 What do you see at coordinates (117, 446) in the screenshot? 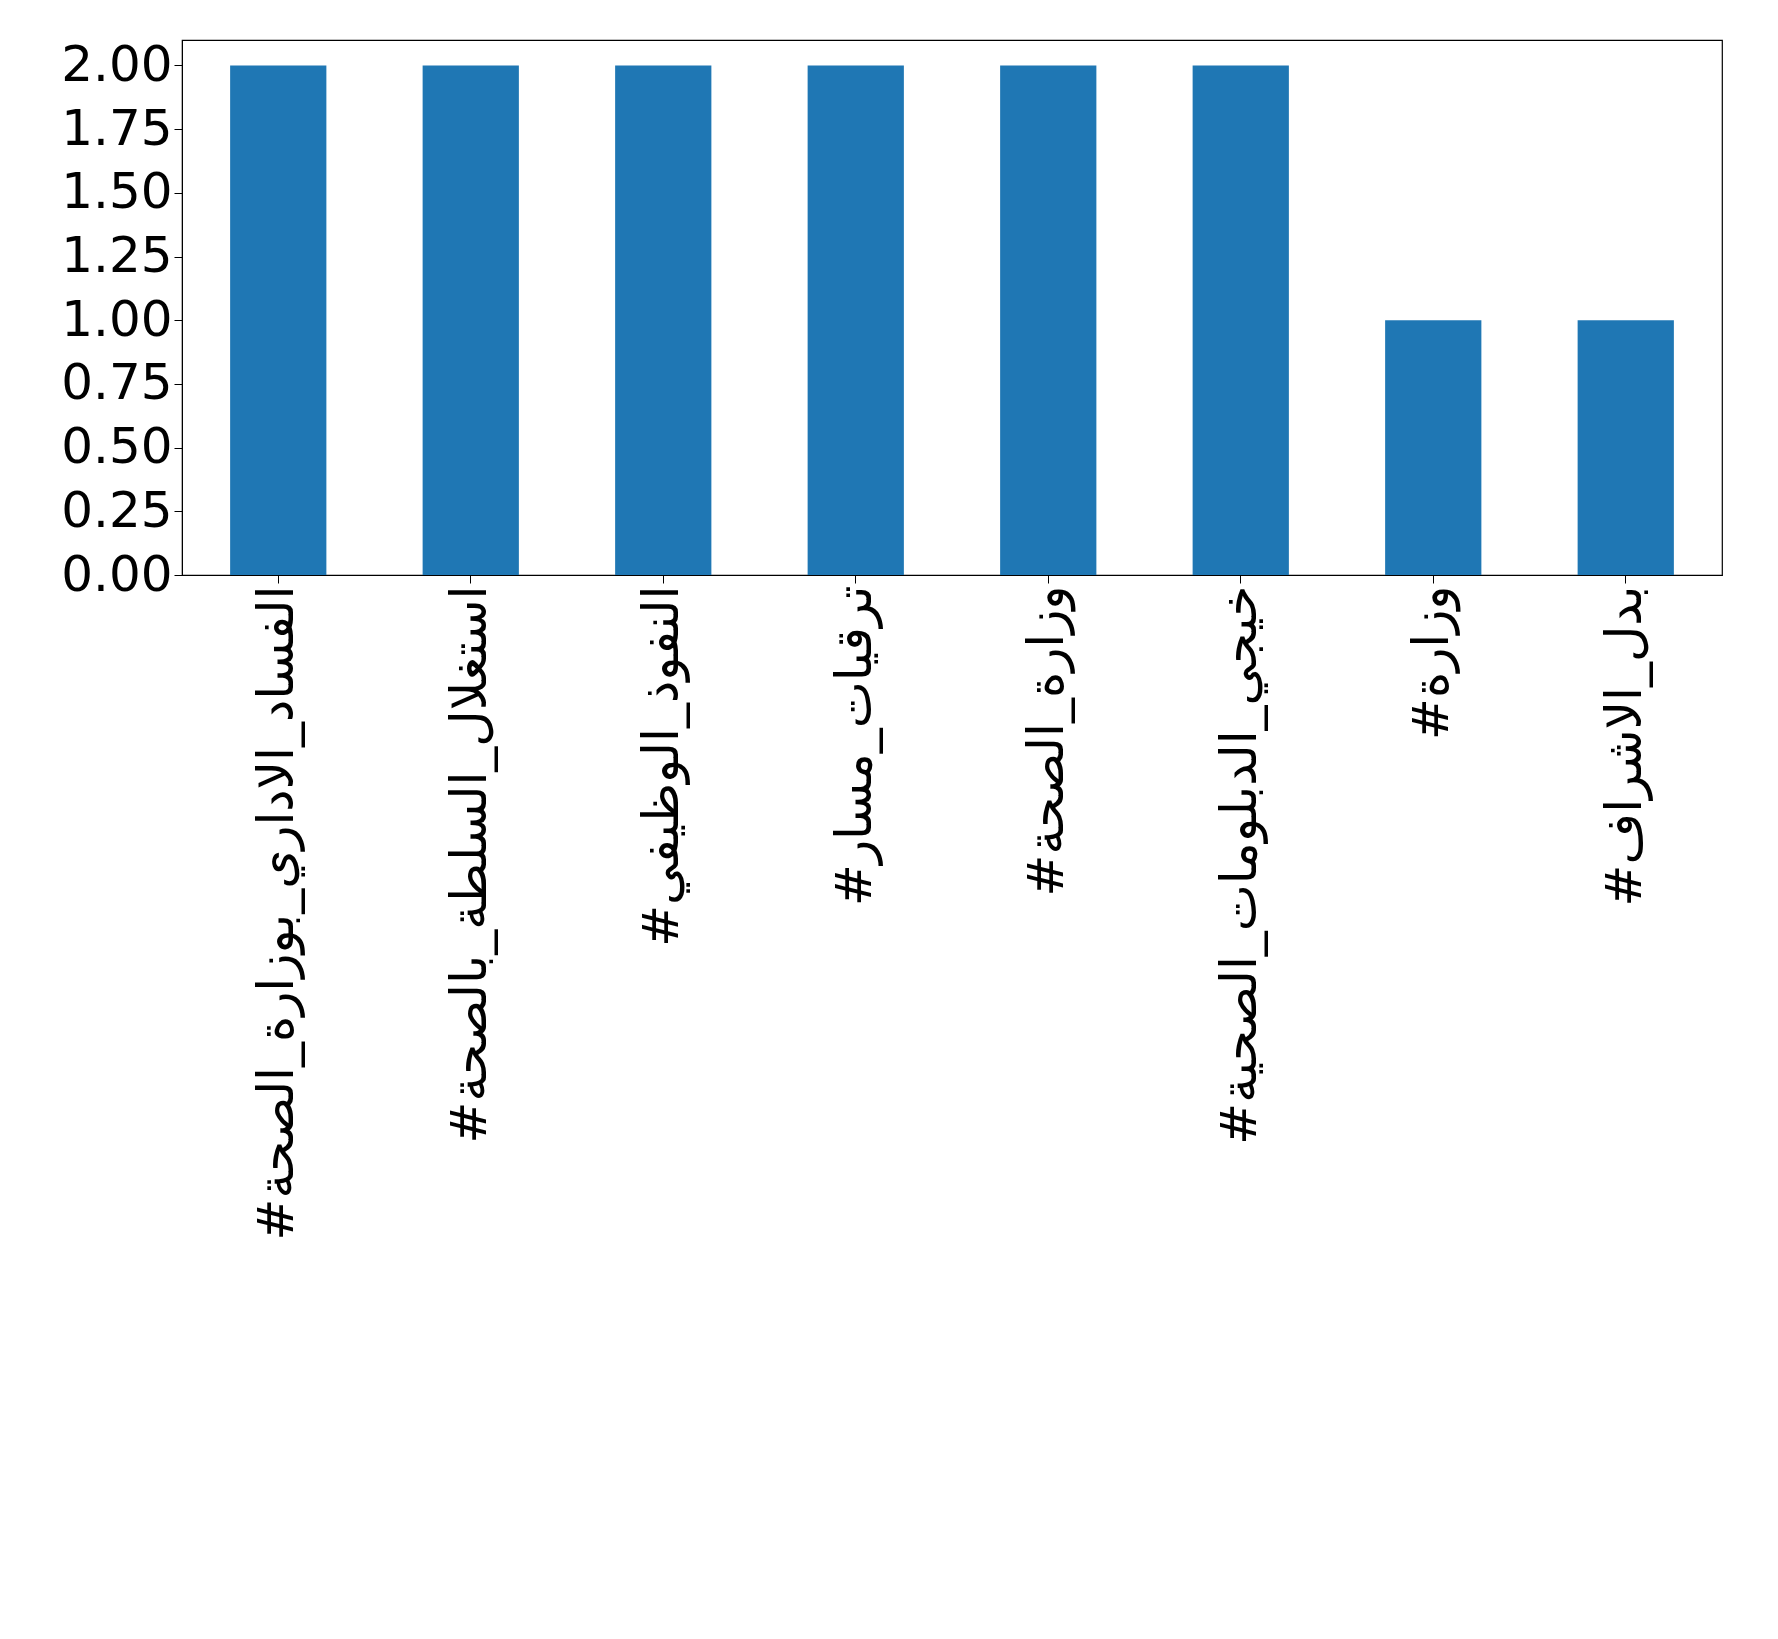
I see `y-tick-label: 0.50` at bounding box center [117, 446].